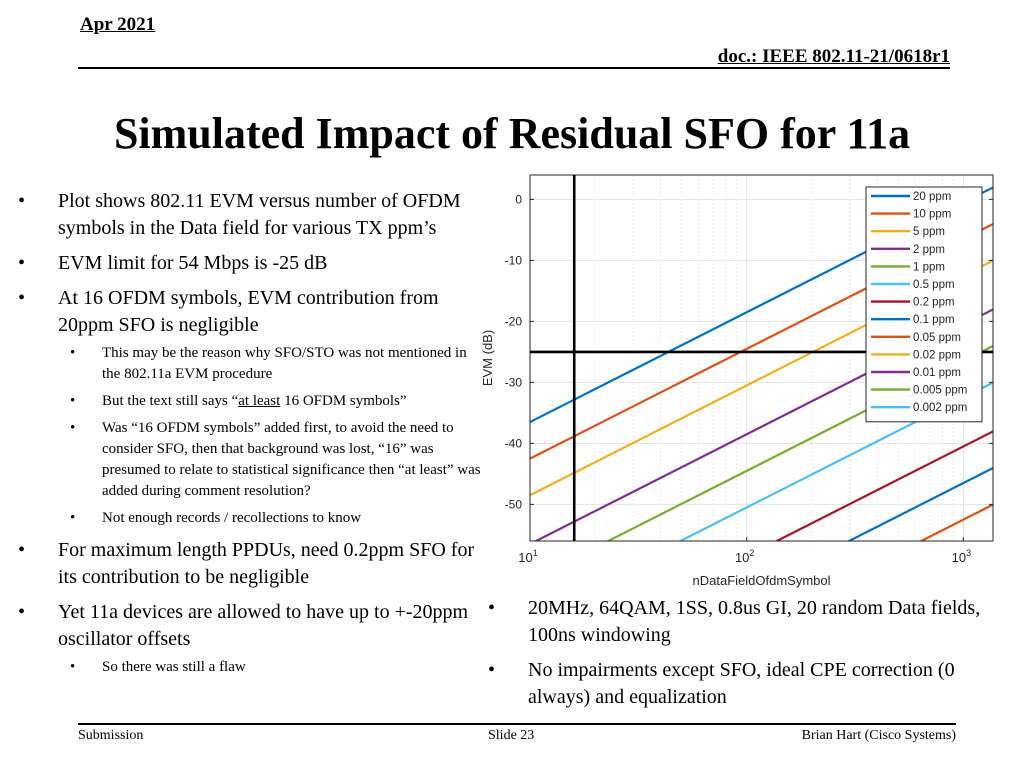 This screenshot has width=1024, height=768. What do you see at coordinates (514, 504) in the screenshot?
I see `y-tick-label: -50` at bounding box center [514, 504].